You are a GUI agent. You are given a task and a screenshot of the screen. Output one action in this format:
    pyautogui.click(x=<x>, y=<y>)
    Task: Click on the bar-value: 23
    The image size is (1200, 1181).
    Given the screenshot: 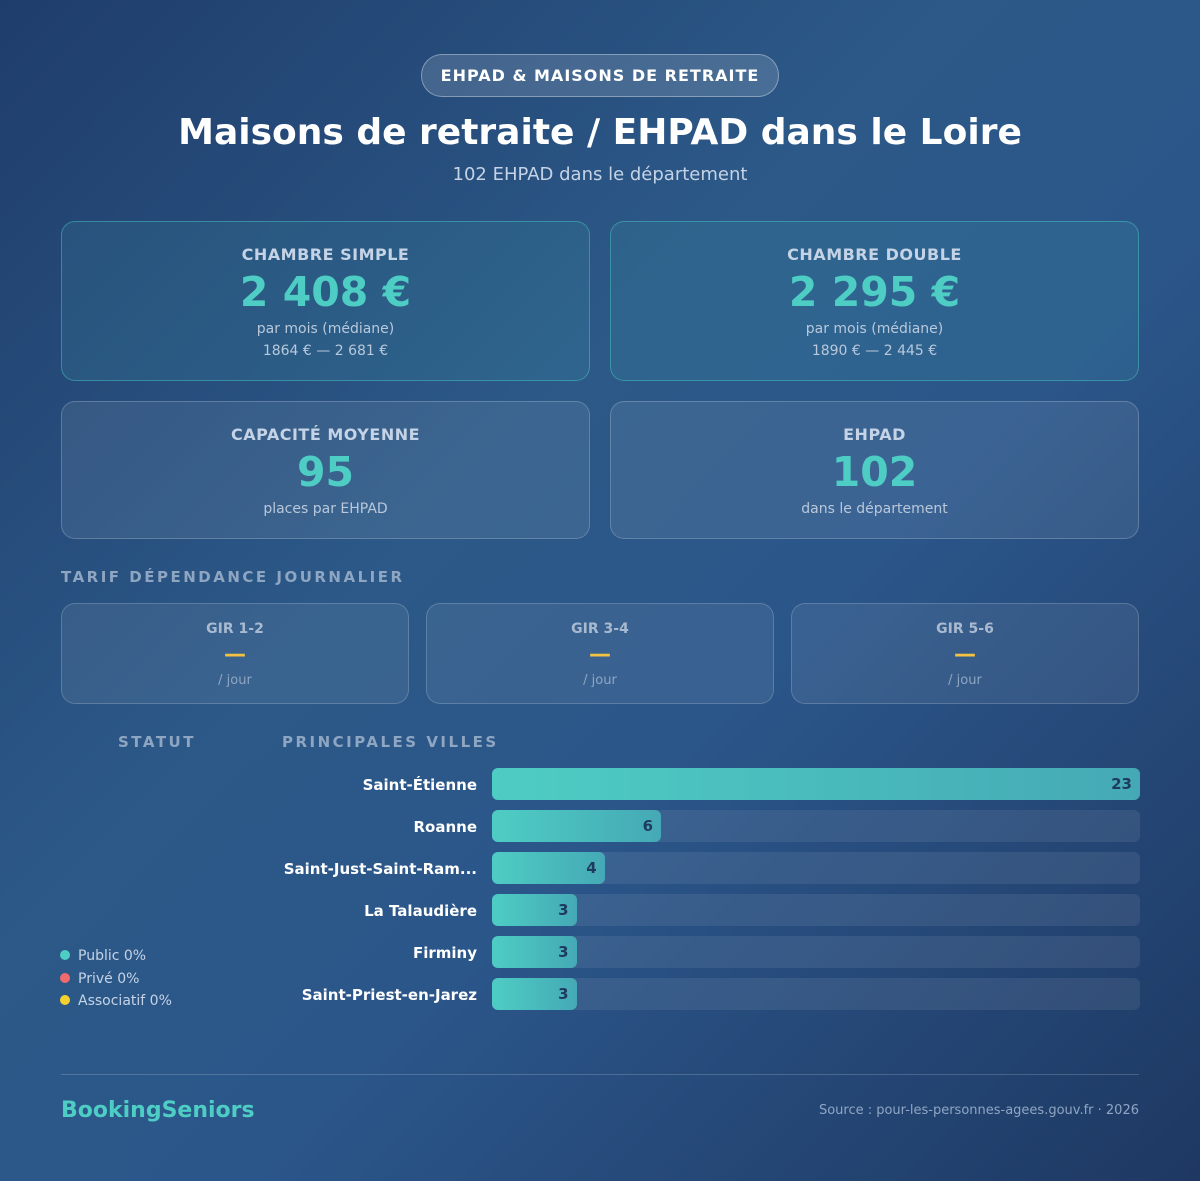 What is the action you would take?
    pyautogui.click(x=1121, y=784)
    